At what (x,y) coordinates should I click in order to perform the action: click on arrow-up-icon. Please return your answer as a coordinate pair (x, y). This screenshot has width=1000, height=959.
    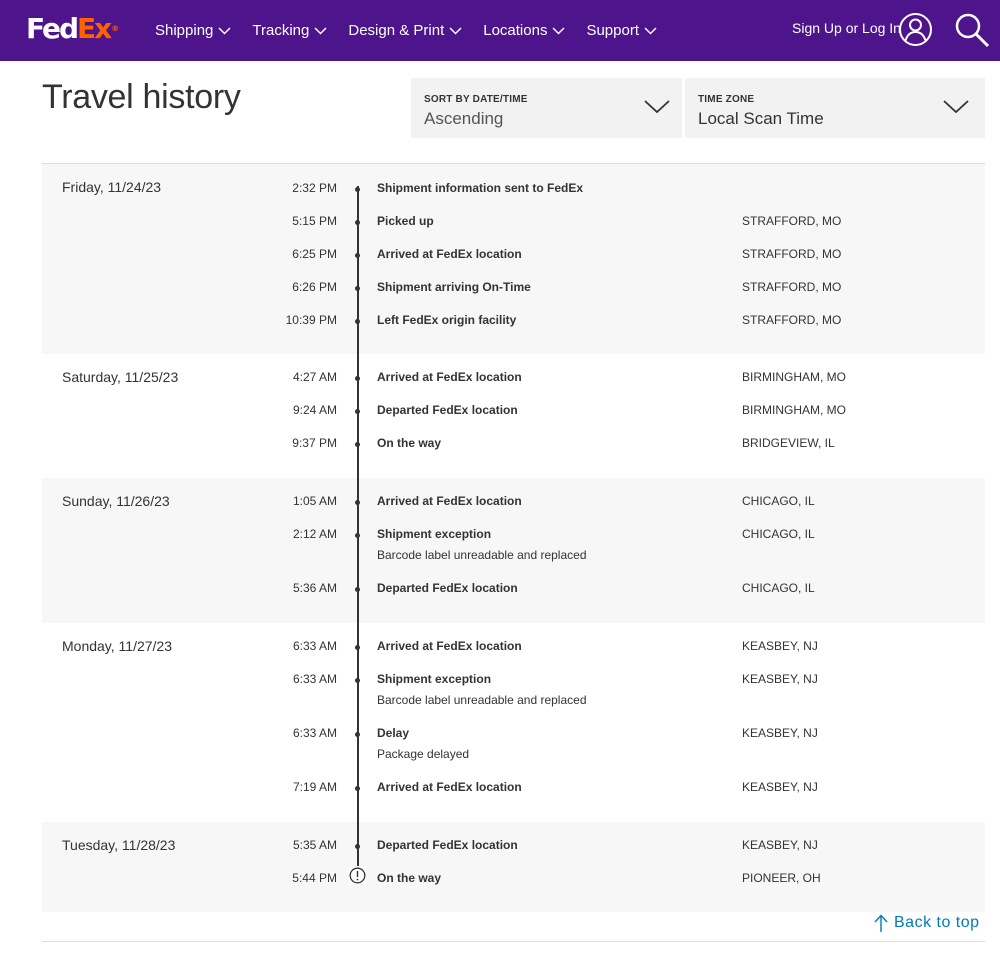
    Looking at the image, I should click on (881, 923).